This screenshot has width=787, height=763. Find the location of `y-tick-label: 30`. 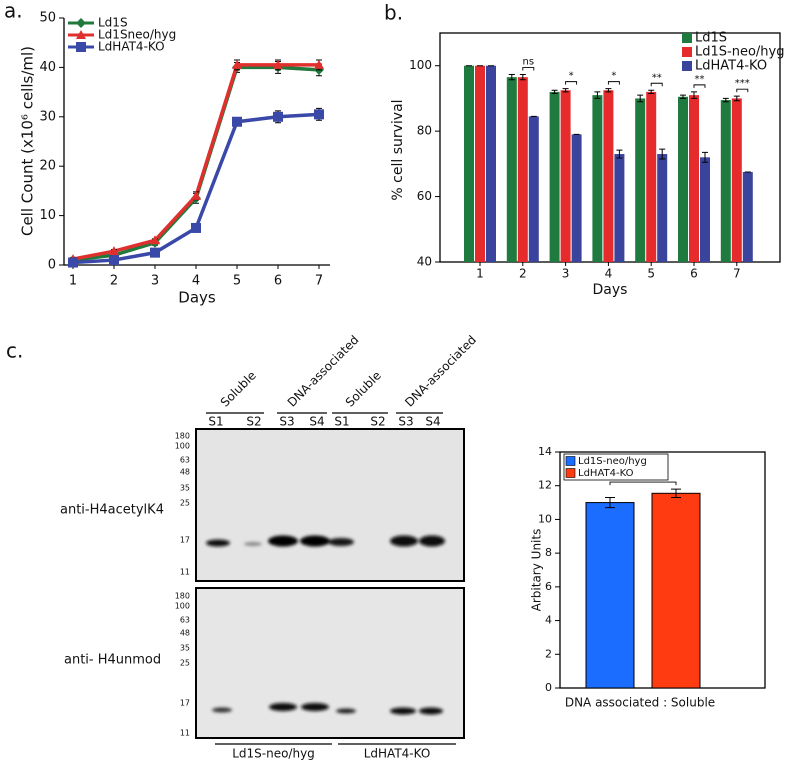

y-tick-label: 30 is located at coordinates (47, 116).